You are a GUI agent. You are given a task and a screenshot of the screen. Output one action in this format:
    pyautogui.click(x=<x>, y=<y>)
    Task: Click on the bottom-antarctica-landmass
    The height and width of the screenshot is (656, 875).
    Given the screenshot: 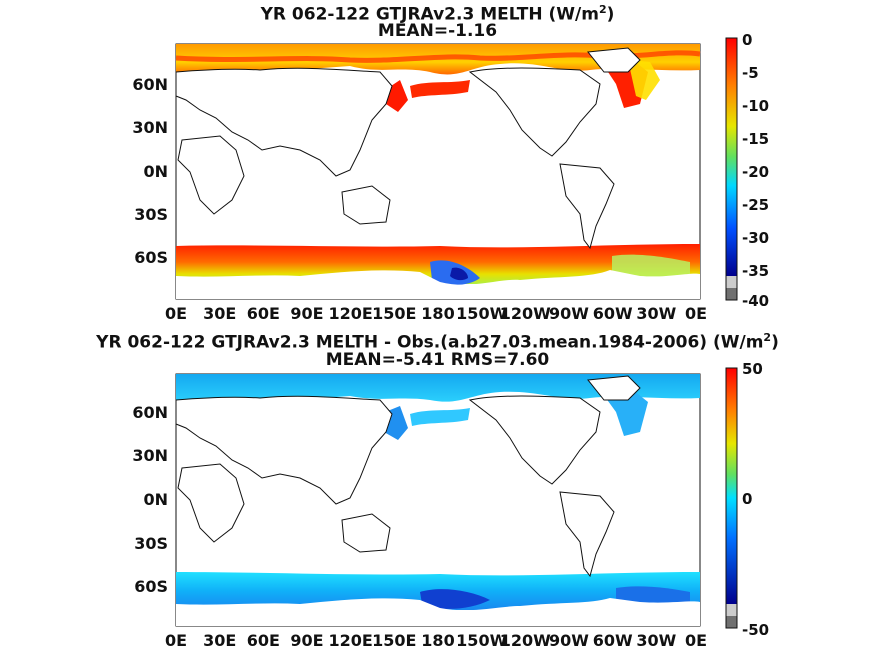 What is the action you would take?
    pyautogui.click(x=438, y=612)
    